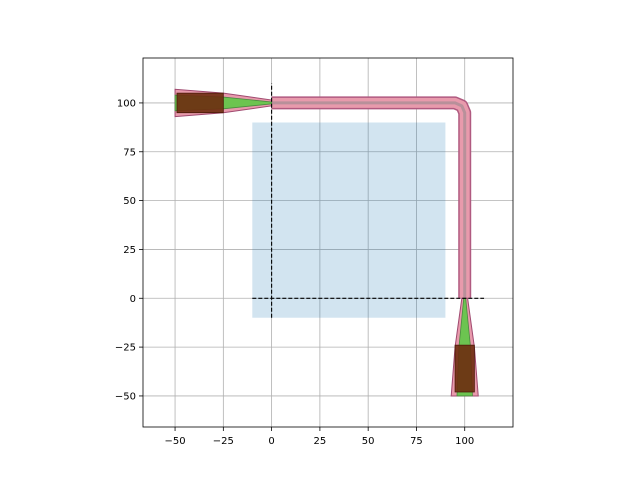 Image resolution: width=640 pixels, height=480 pixels. Describe the element at coordinates (349, 220) in the screenshot. I see `region` at that location.